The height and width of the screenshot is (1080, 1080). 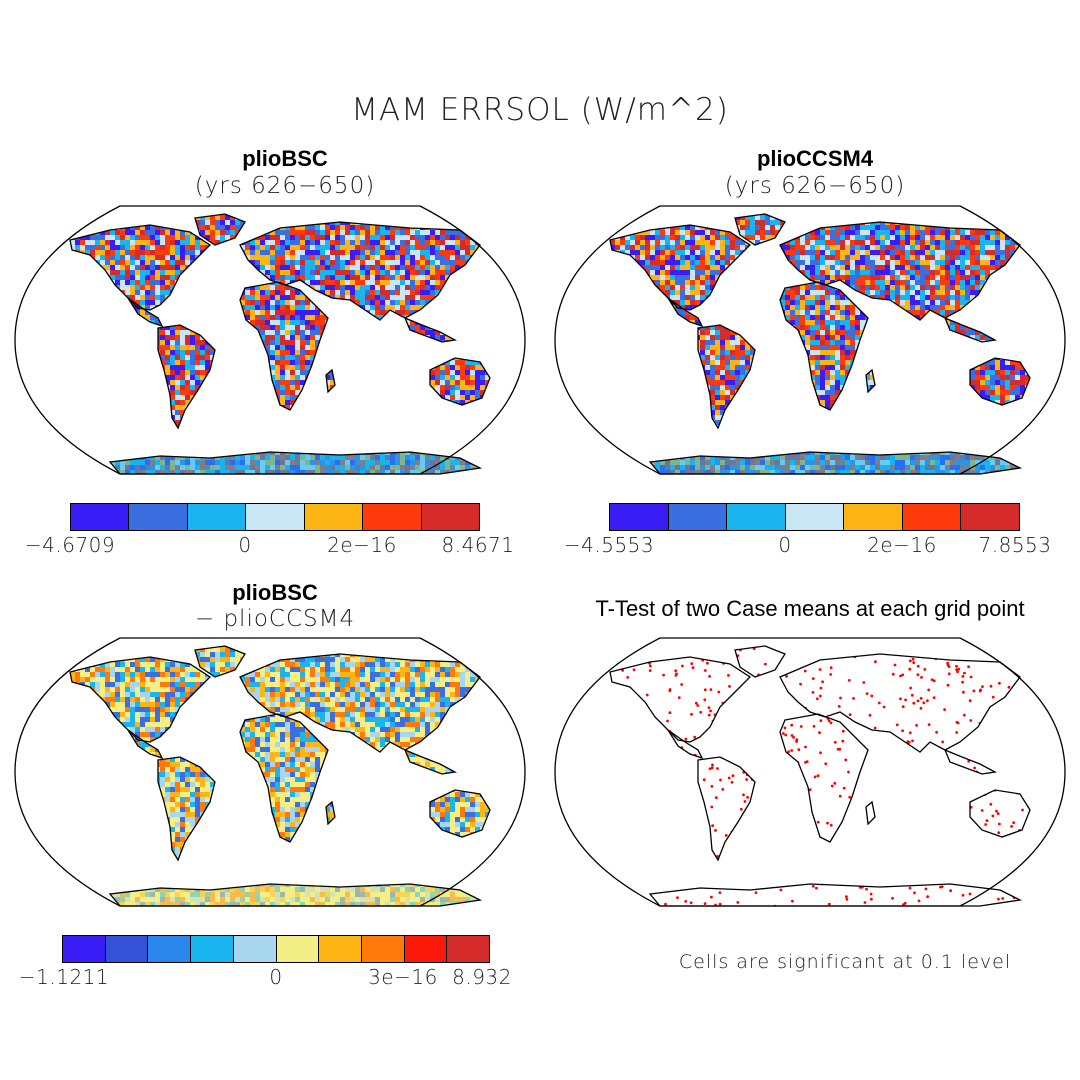 I want to click on map-panel-ttest, so click(x=810, y=772).